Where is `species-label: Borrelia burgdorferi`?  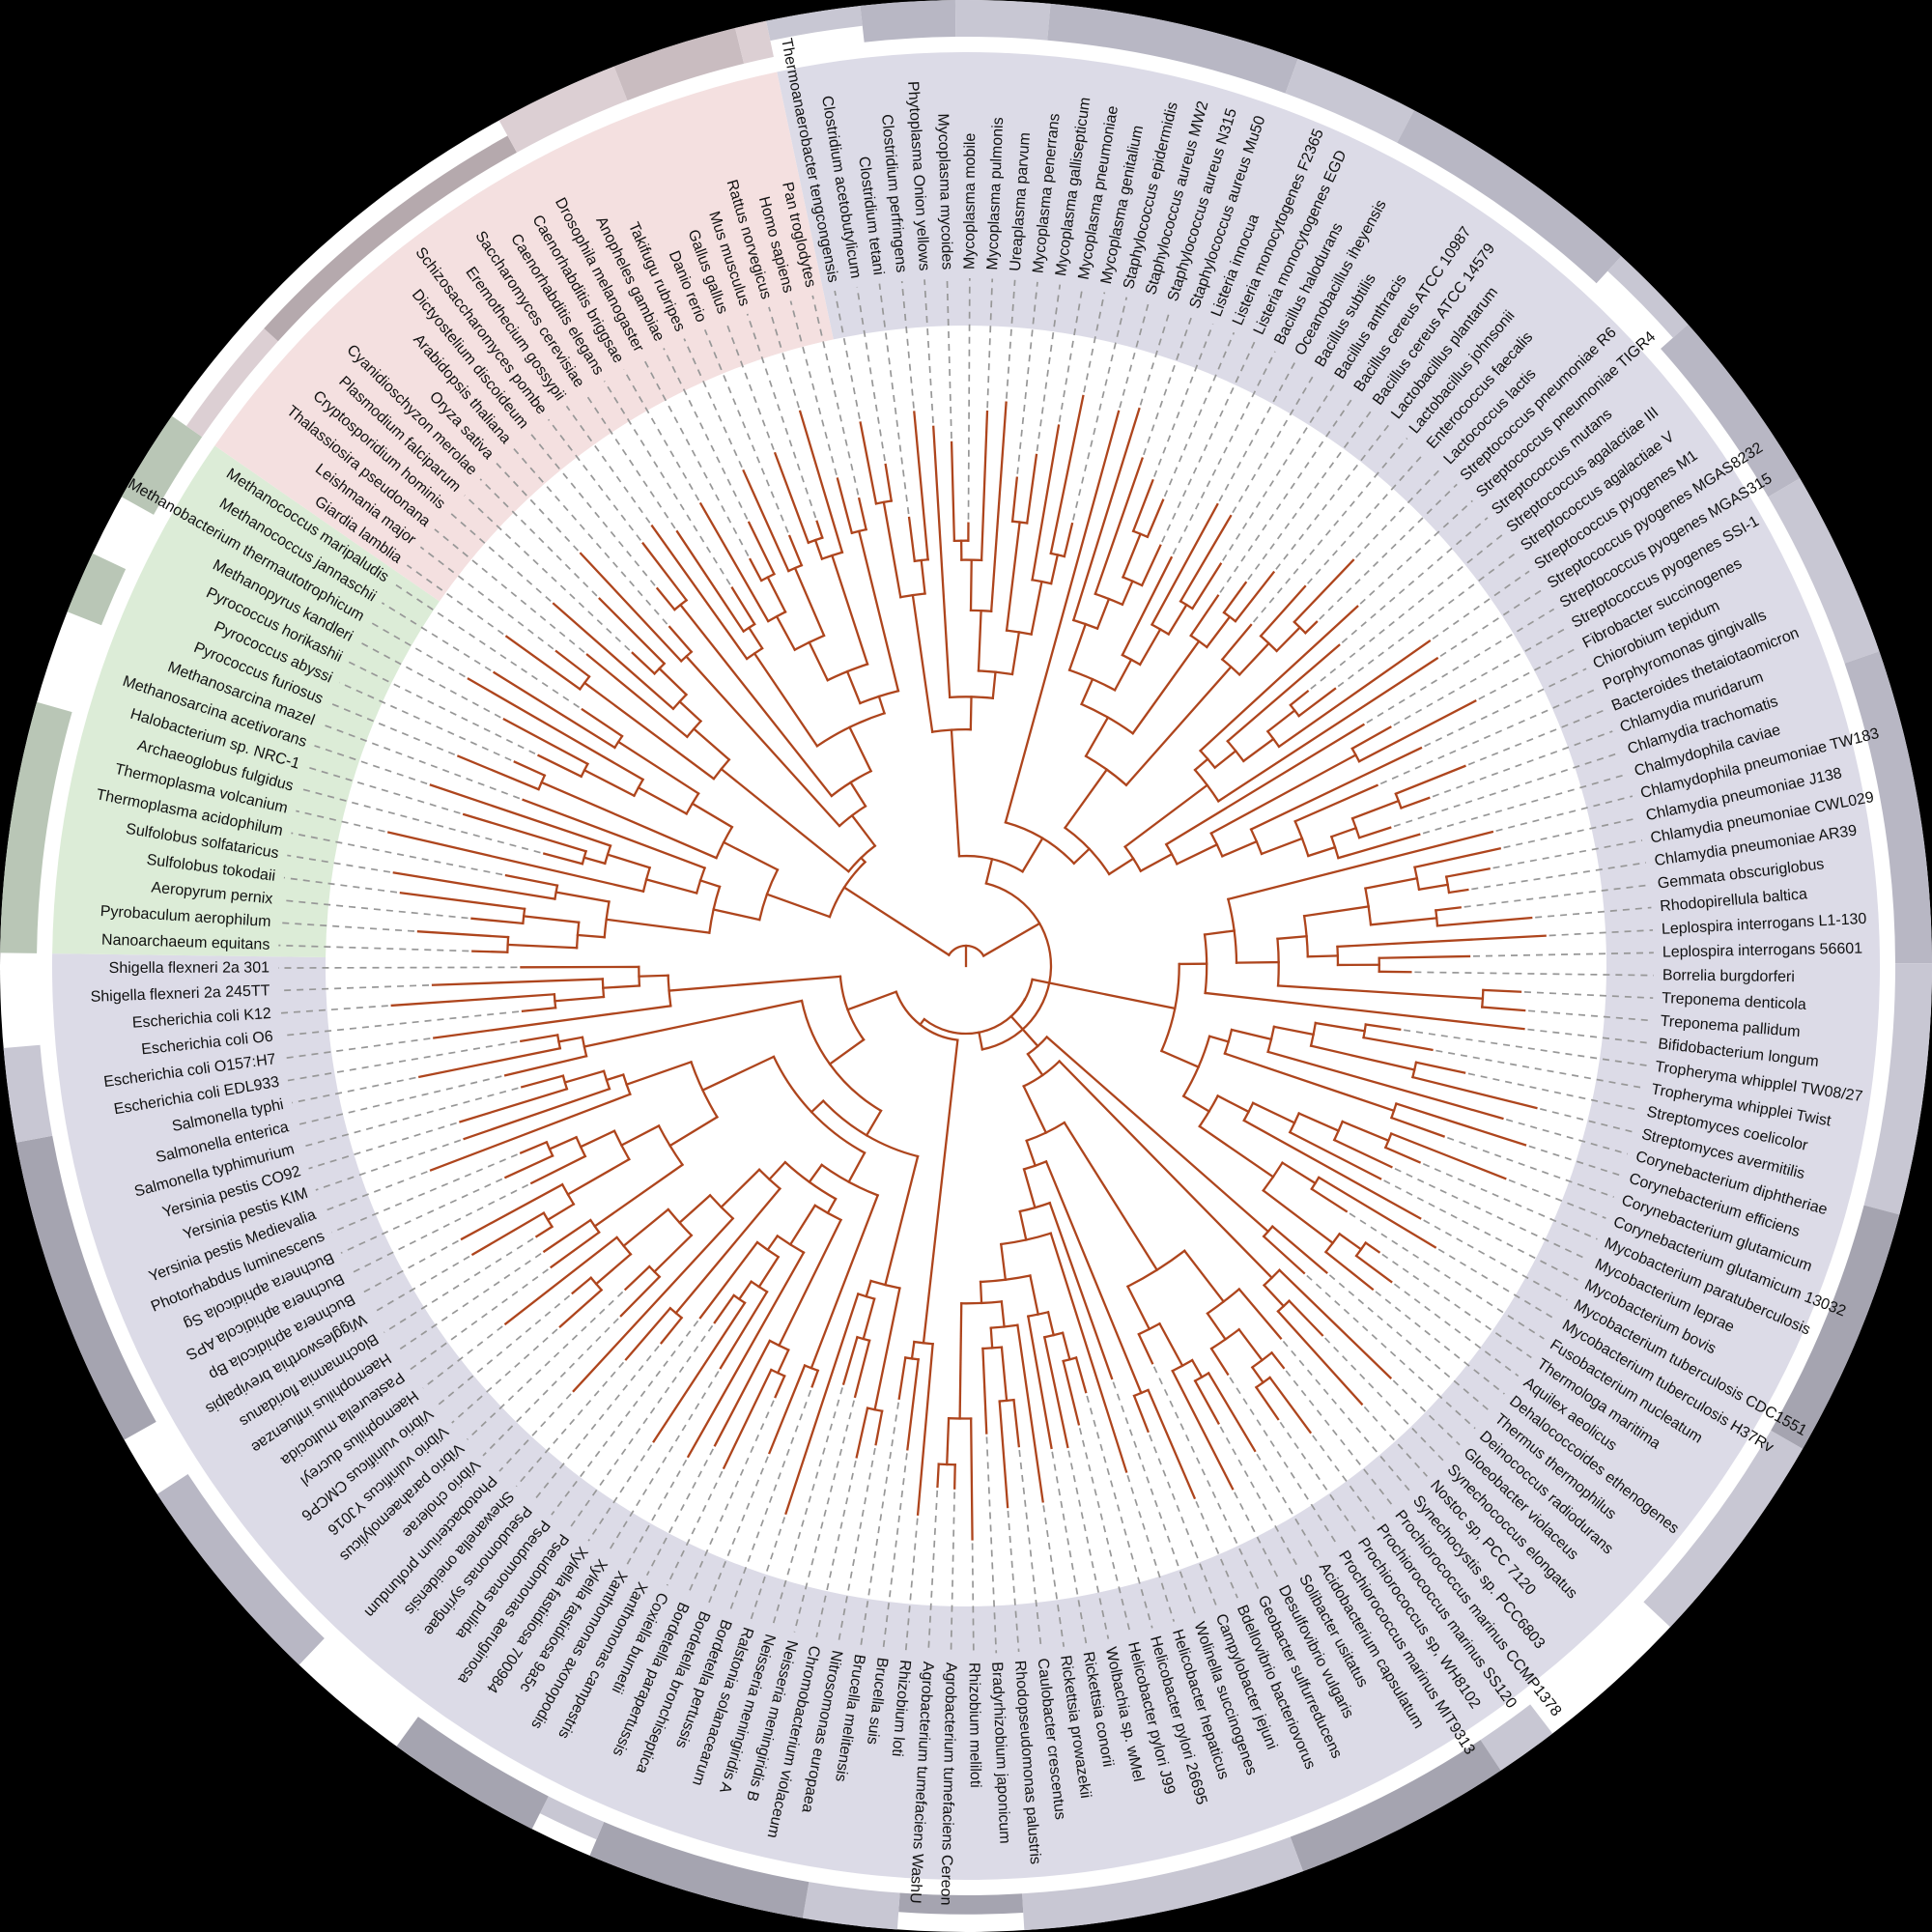 species-label: Borrelia burgdorferi is located at coordinates (1728, 976).